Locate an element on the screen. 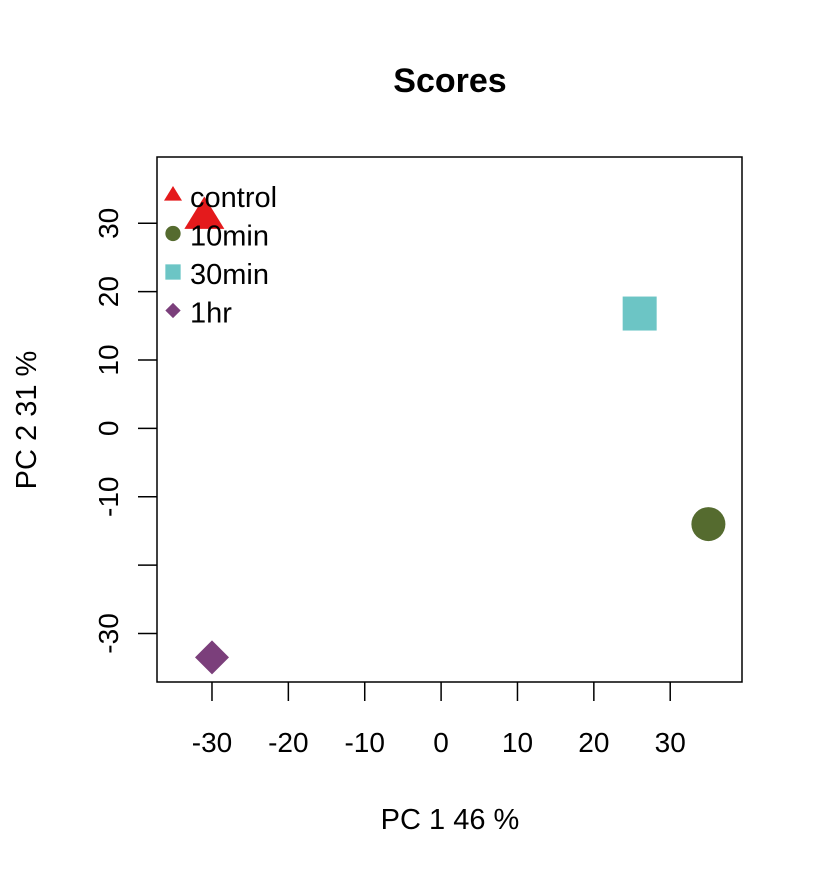  x-tick-label: 0 is located at coordinates (441, 742).